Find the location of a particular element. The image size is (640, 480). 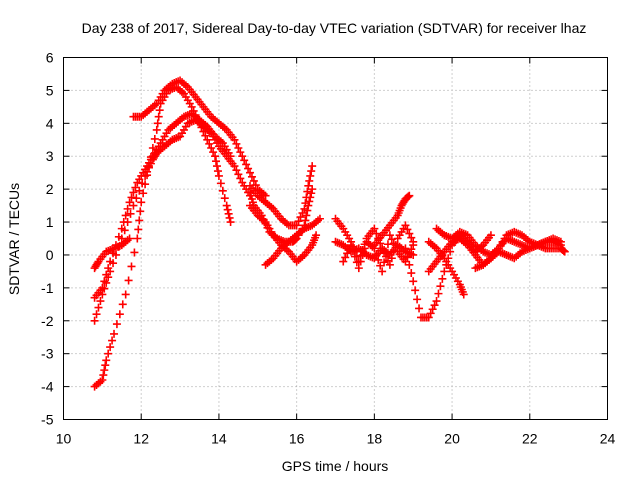

y-tick-label: -5 is located at coordinates (47, 420).